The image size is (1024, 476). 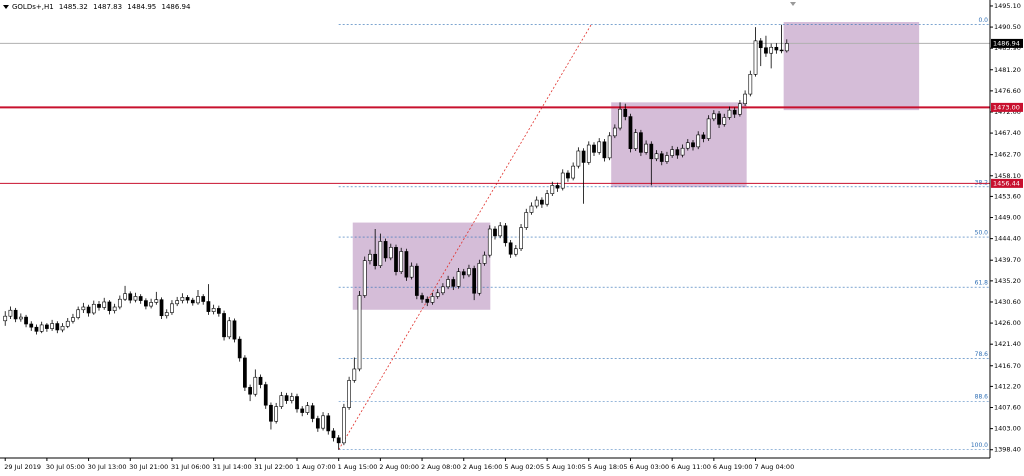 I want to click on y-tick-label: 1476.60, so click(x=1007, y=91).